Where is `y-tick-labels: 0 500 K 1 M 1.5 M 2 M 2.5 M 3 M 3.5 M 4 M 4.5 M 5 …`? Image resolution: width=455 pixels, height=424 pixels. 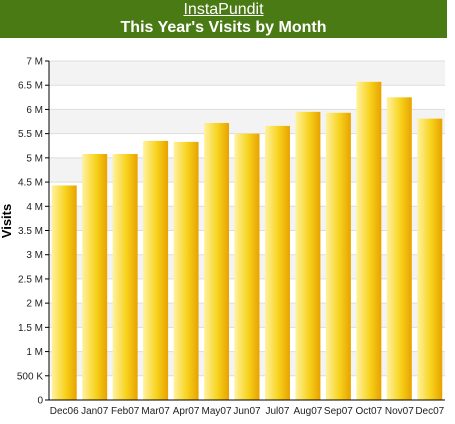
y-tick-labels: 0 500 K 1 M 1.5 M 2 M 2.5 M 3 M 3.5 M 4 M 4.5 M 5 … is located at coordinates (33, 232).